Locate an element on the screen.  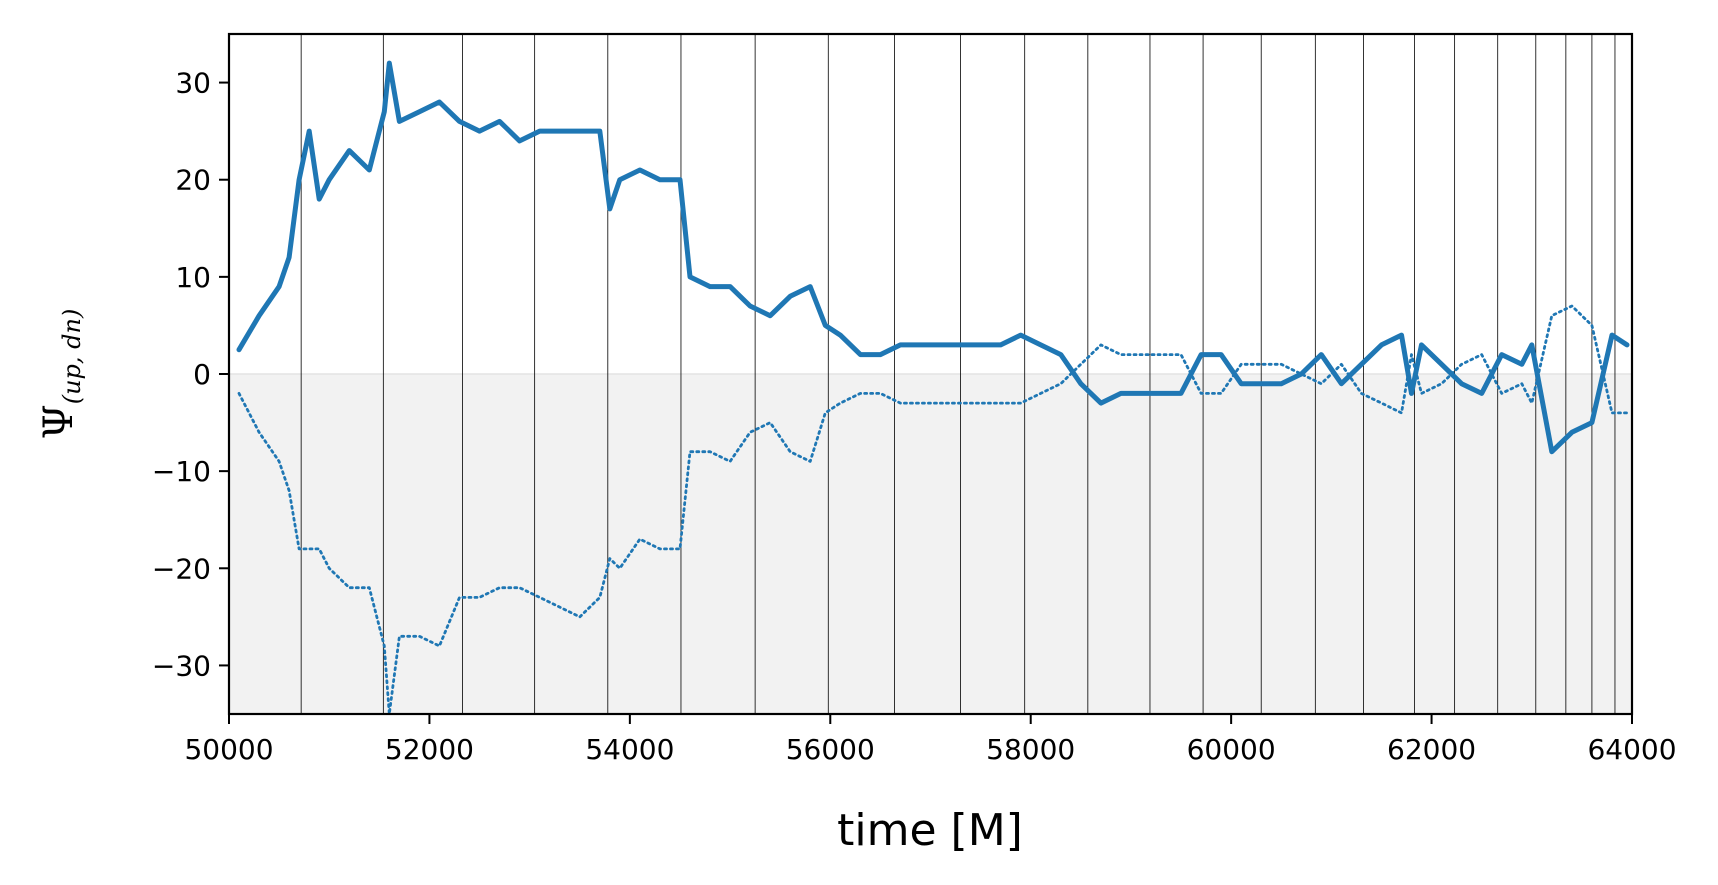
x-axis-ticks: 50000 52000 54000 56000 58000 60000 62000 64000 is located at coordinates (930, 740).